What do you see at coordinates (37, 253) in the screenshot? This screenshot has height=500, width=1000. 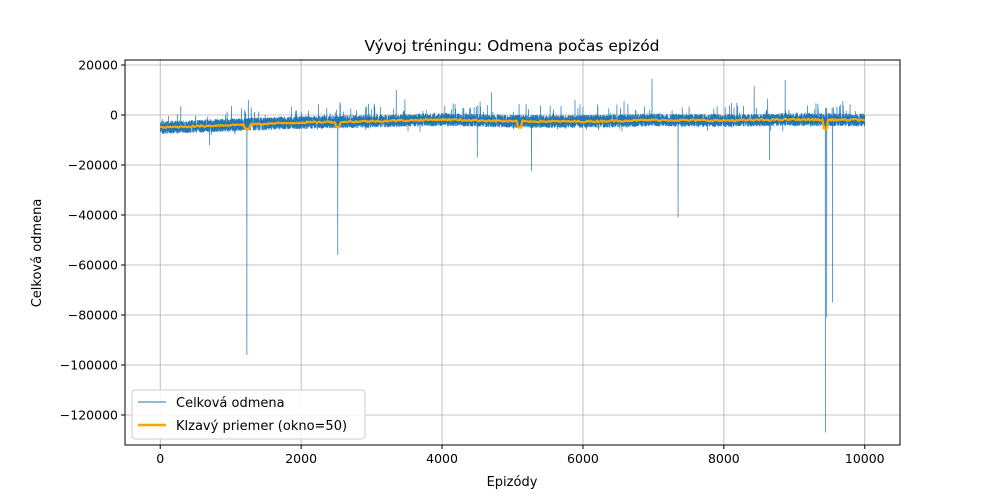 I see `y-axis-label: Celková odmena` at bounding box center [37, 253].